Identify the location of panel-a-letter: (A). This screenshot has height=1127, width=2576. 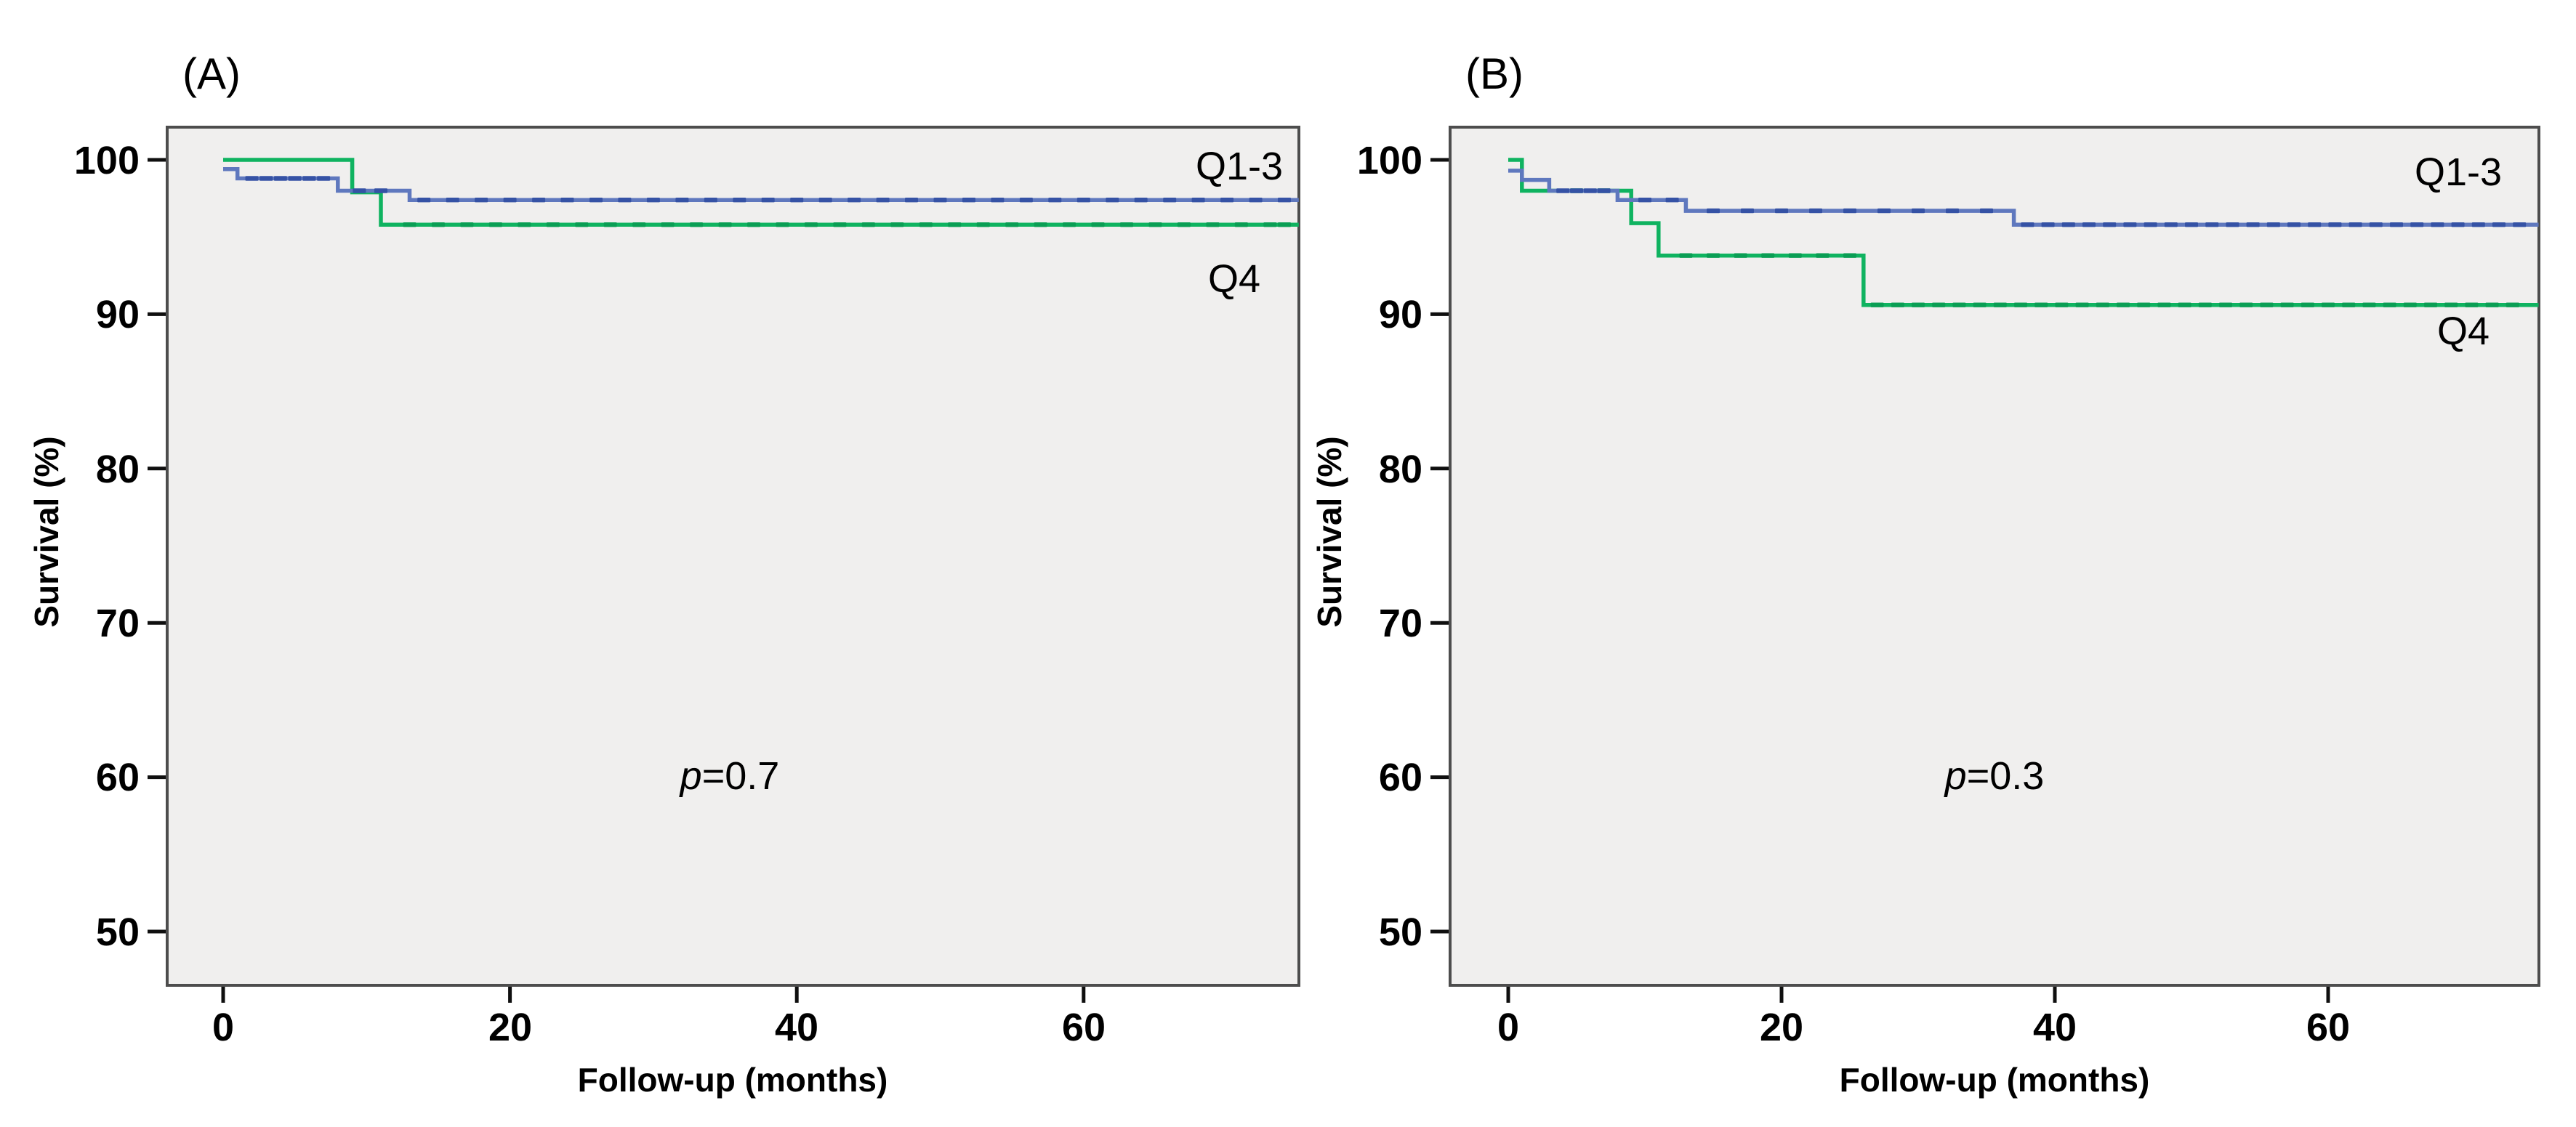
(211, 73).